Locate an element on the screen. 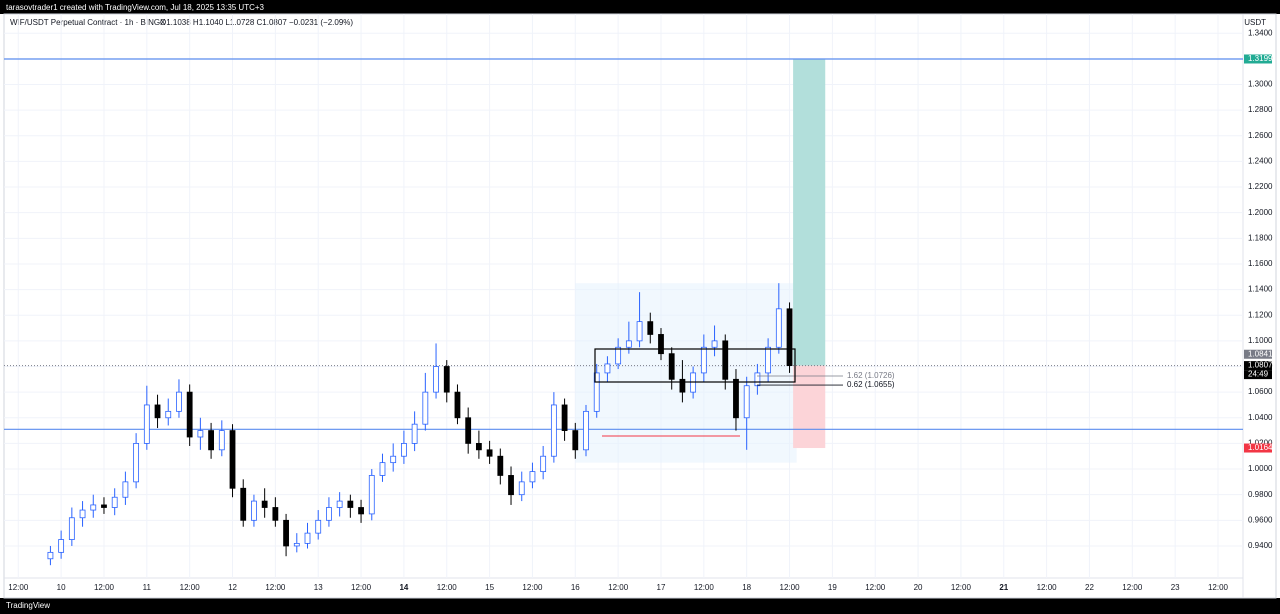 The image size is (1280, 614). y-tick-label: 1.1400 is located at coordinates (1260, 289).